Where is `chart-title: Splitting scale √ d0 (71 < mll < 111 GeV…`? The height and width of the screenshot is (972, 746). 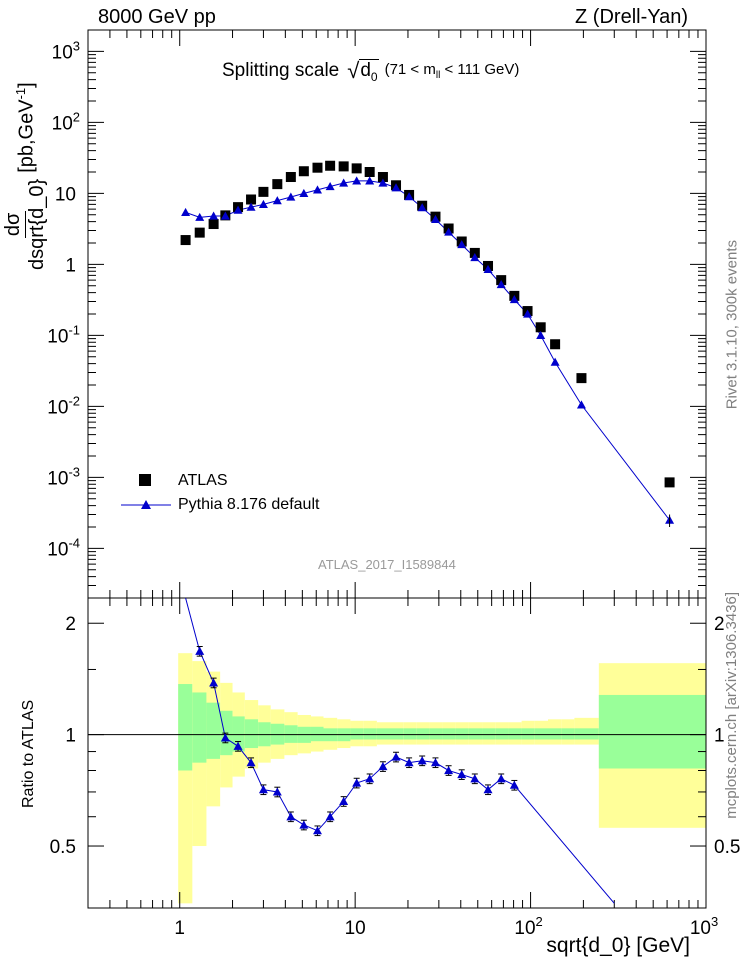
chart-title: Splitting scale √ d0 (71 < mll < 111 GeV… is located at coordinates (370, 71).